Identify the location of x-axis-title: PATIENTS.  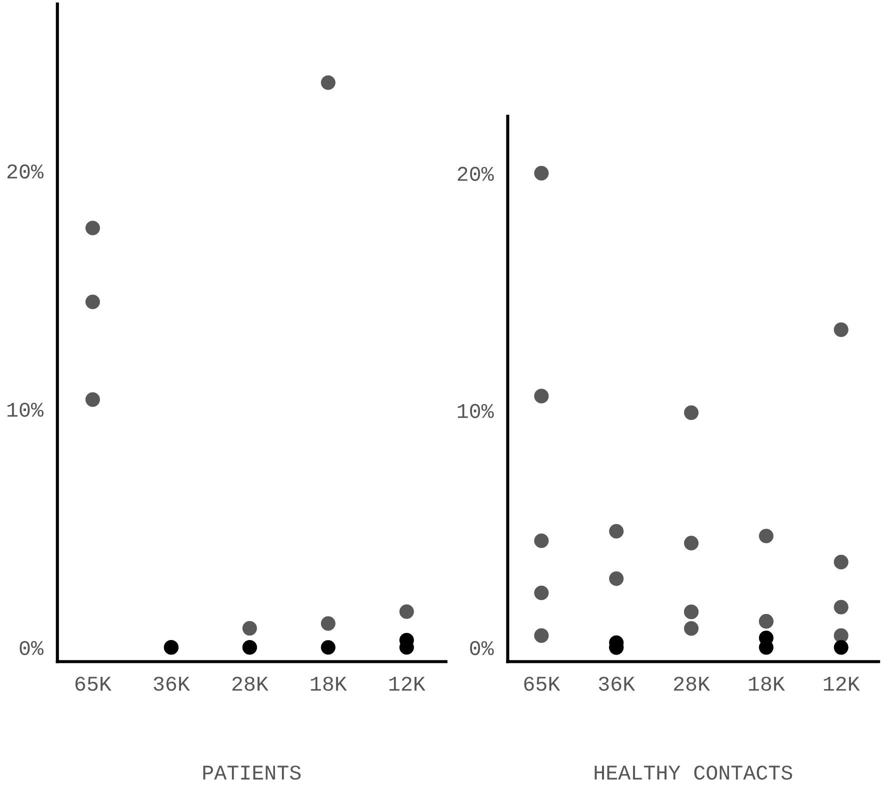
(252, 773).